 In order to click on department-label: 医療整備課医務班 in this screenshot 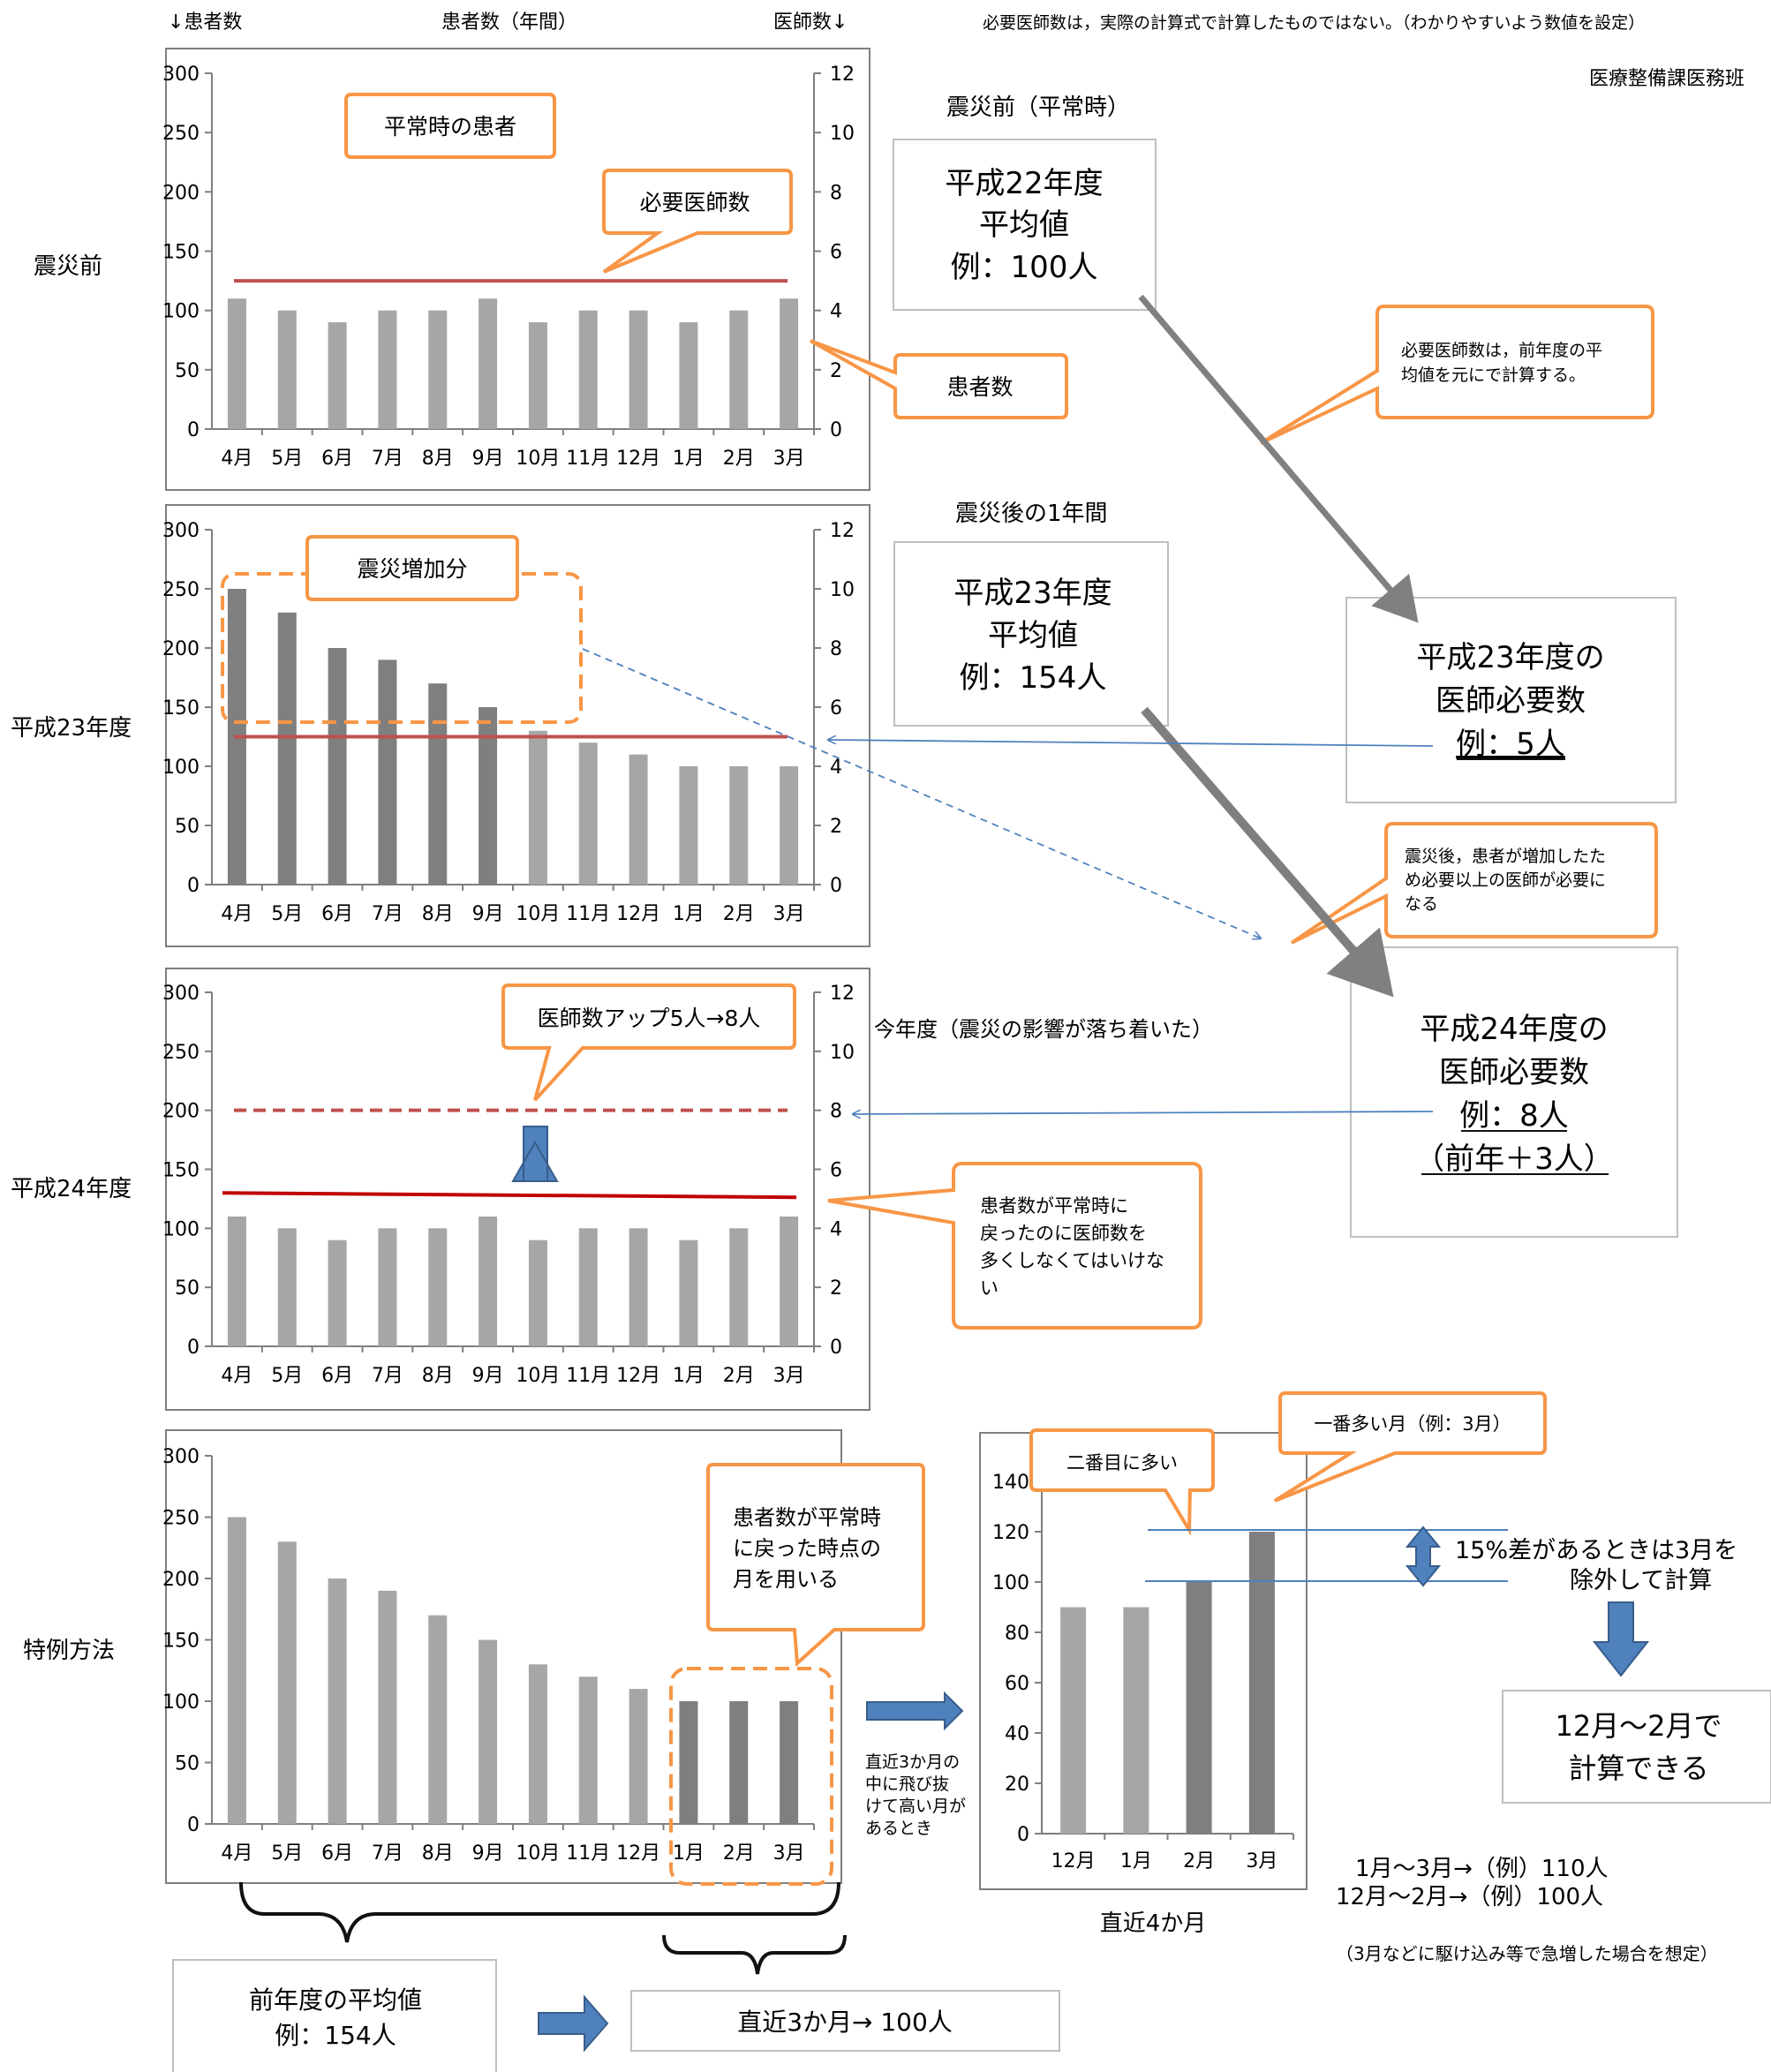, I will do `click(1667, 79)`.